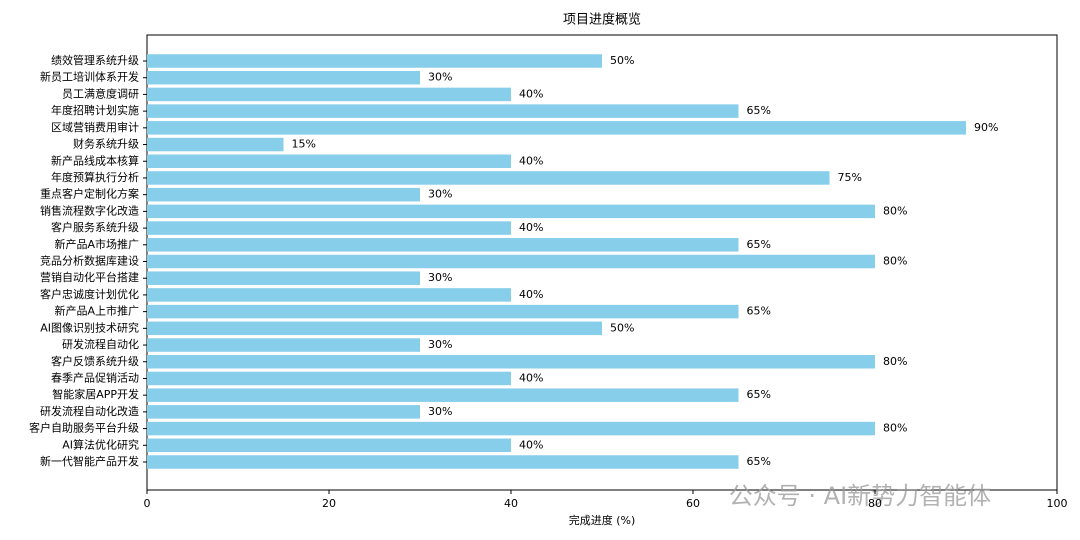 The height and width of the screenshot is (540, 1080). Describe the element at coordinates (89, 294) in the screenshot. I see `y-tick-label: 客户忠诚度计划优化` at that location.